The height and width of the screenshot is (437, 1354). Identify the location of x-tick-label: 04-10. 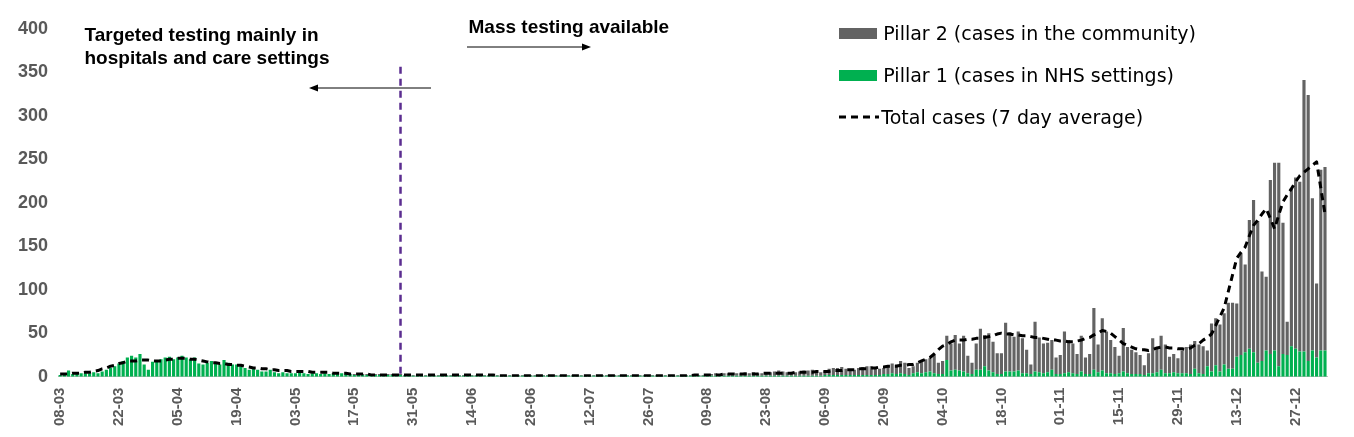
(941, 407).